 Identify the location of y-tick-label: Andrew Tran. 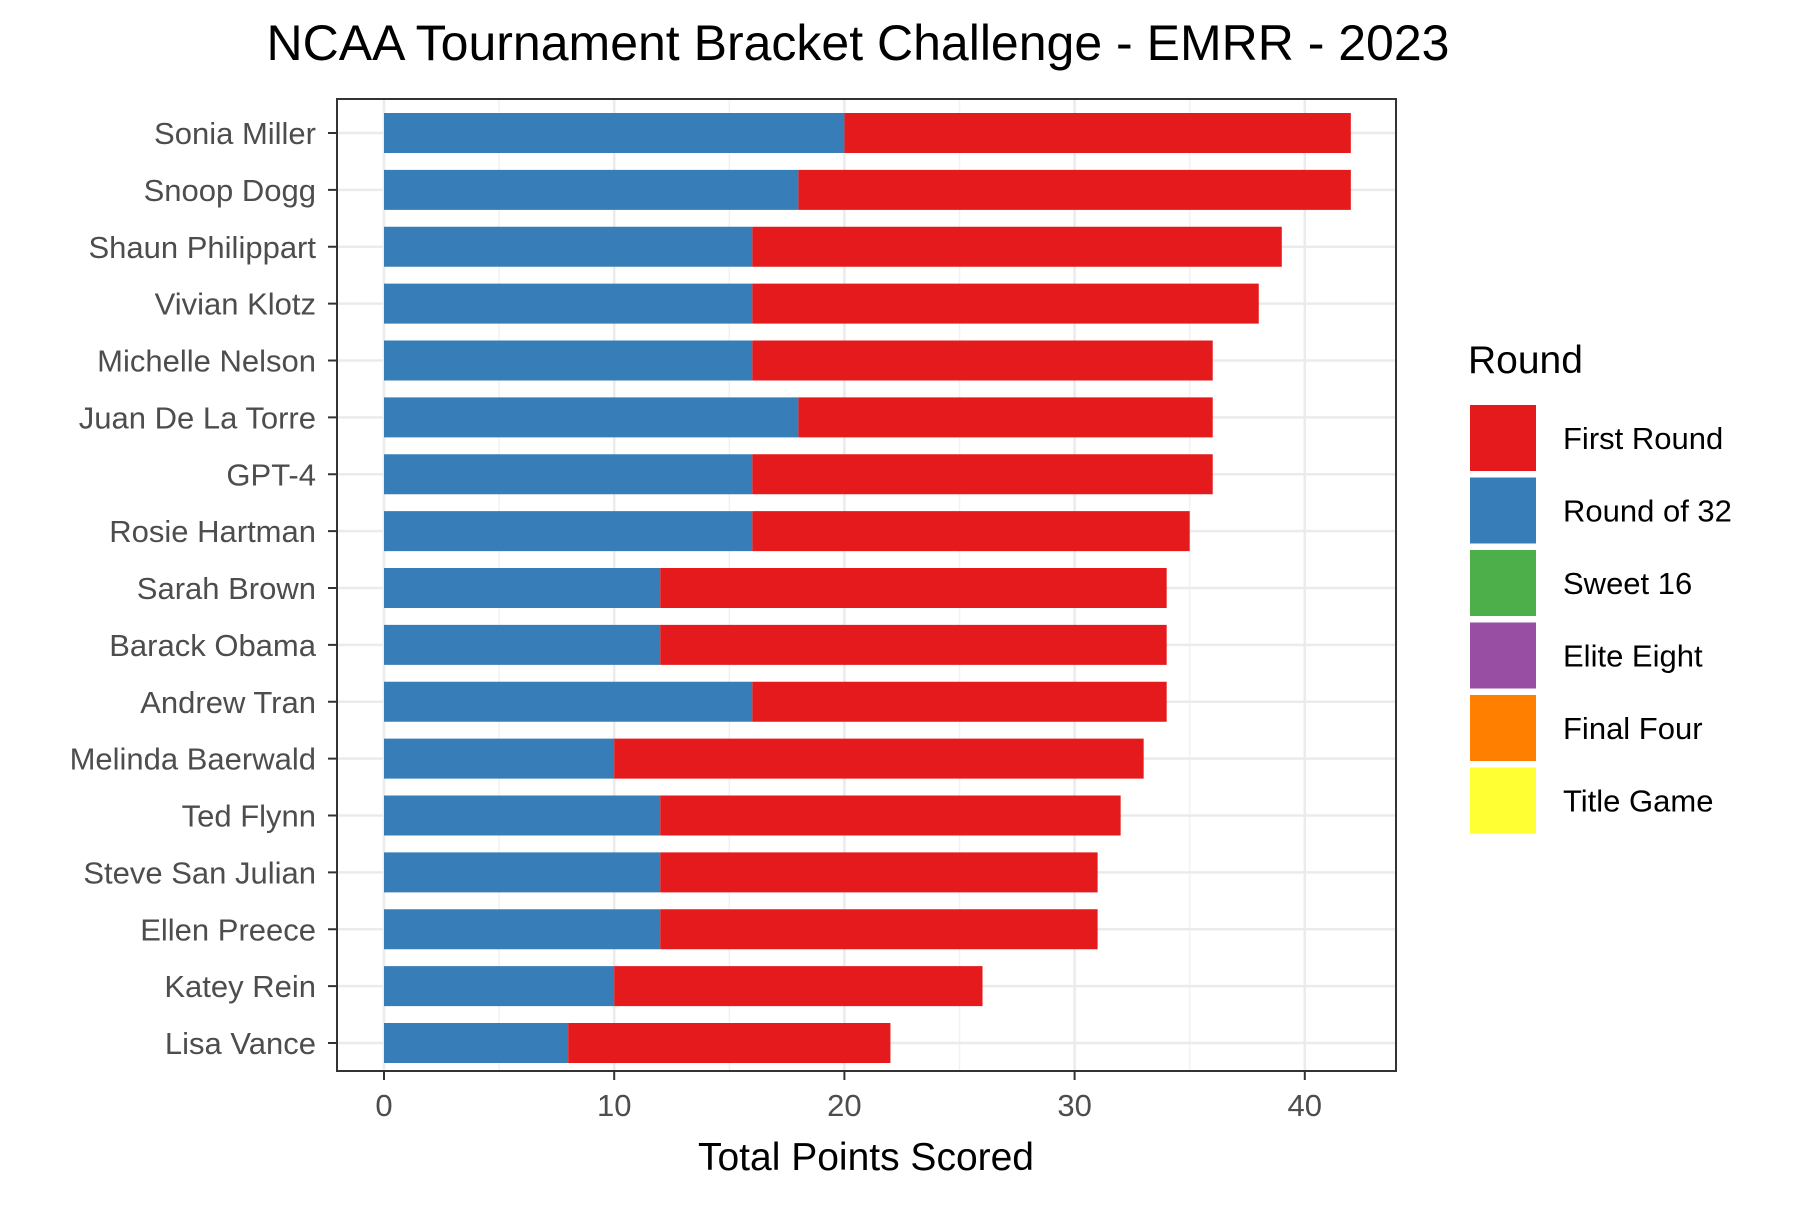
(228, 702).